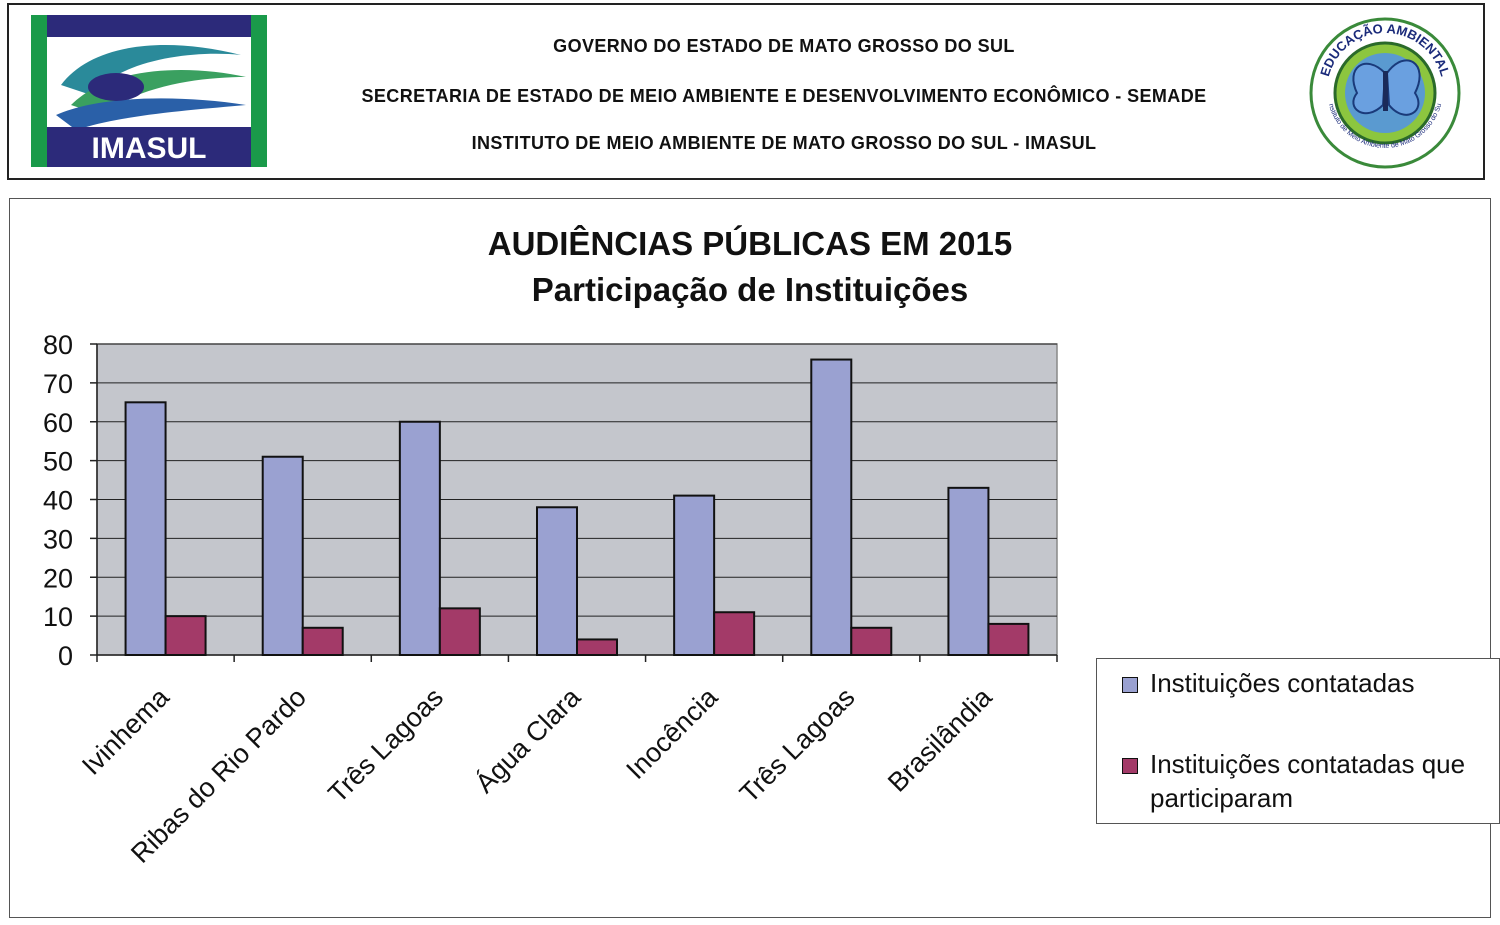 The width and height of the screenshot is (1500, 925). Describe the element at coordinates (58, 384) in the screenshot. I see `y-tick-label: 70` at that location.